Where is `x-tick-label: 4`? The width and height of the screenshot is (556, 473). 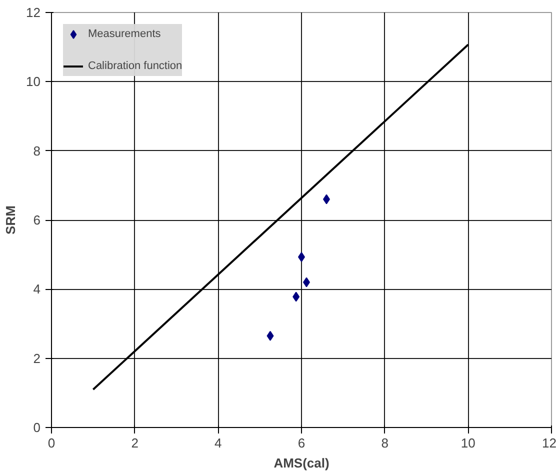
x-tick-label: 4 is located at coordinates (218, 443).